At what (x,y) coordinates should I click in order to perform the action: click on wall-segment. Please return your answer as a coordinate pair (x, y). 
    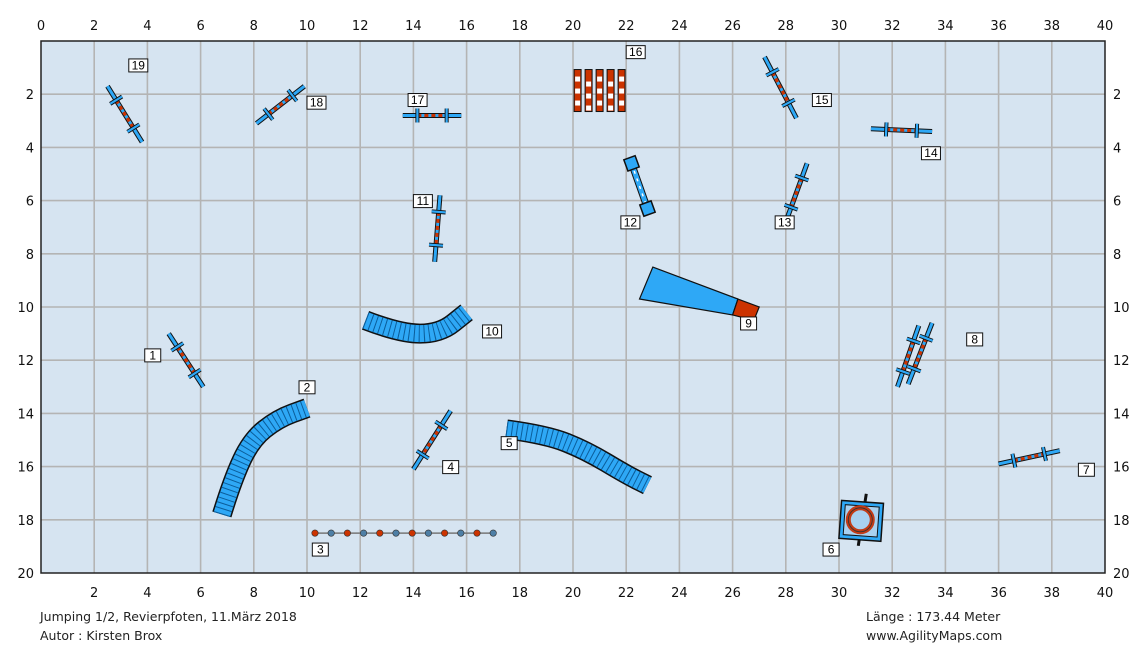
    Looking at the image, I should click on (588, 91).